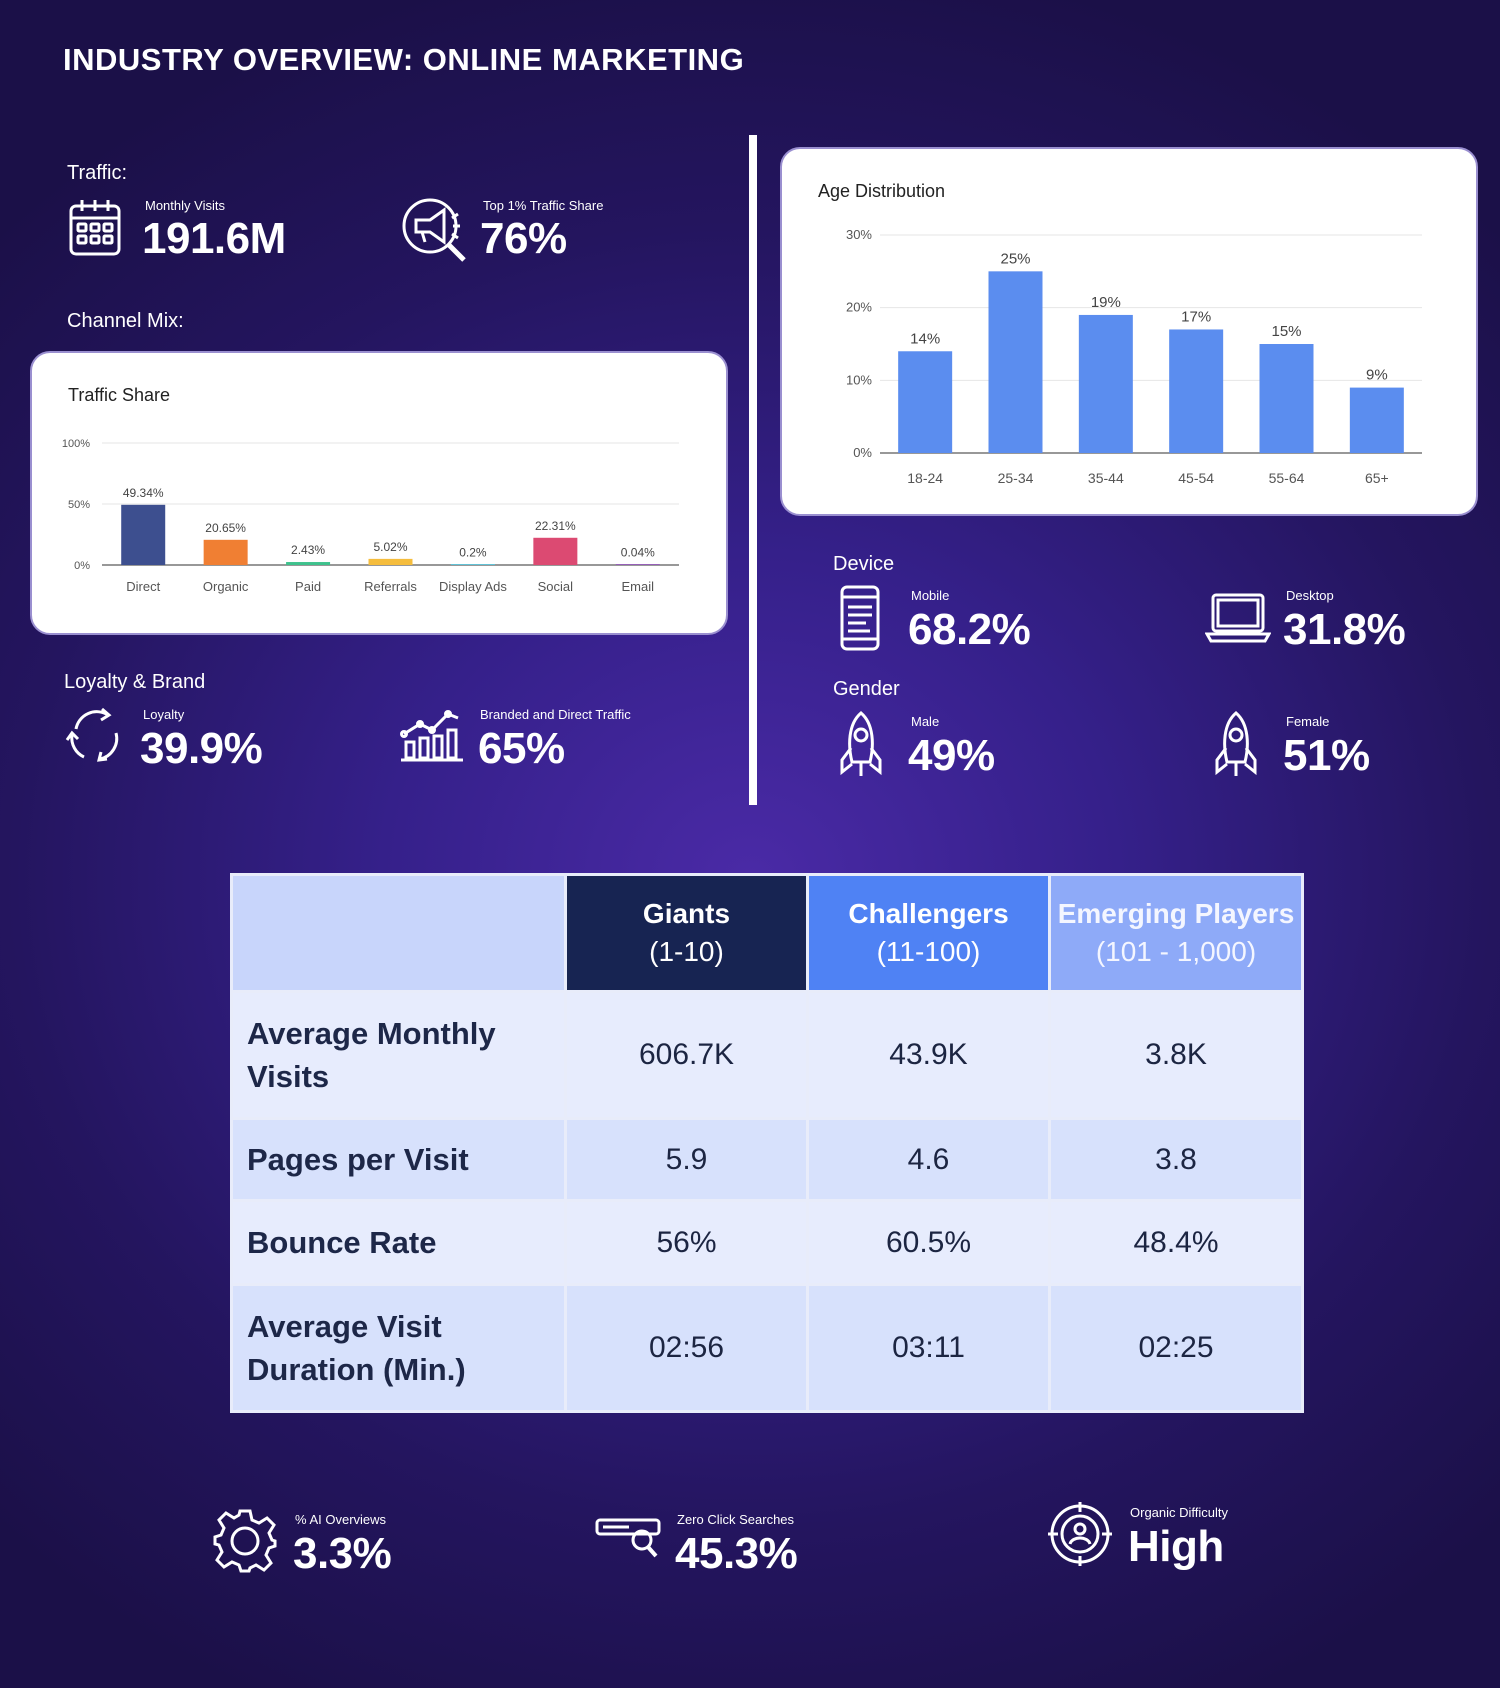  What do you see at coordinates (143, 586) in the screenshot?
I see `x-tick-label: Direct` at bounding box center [143, 586].